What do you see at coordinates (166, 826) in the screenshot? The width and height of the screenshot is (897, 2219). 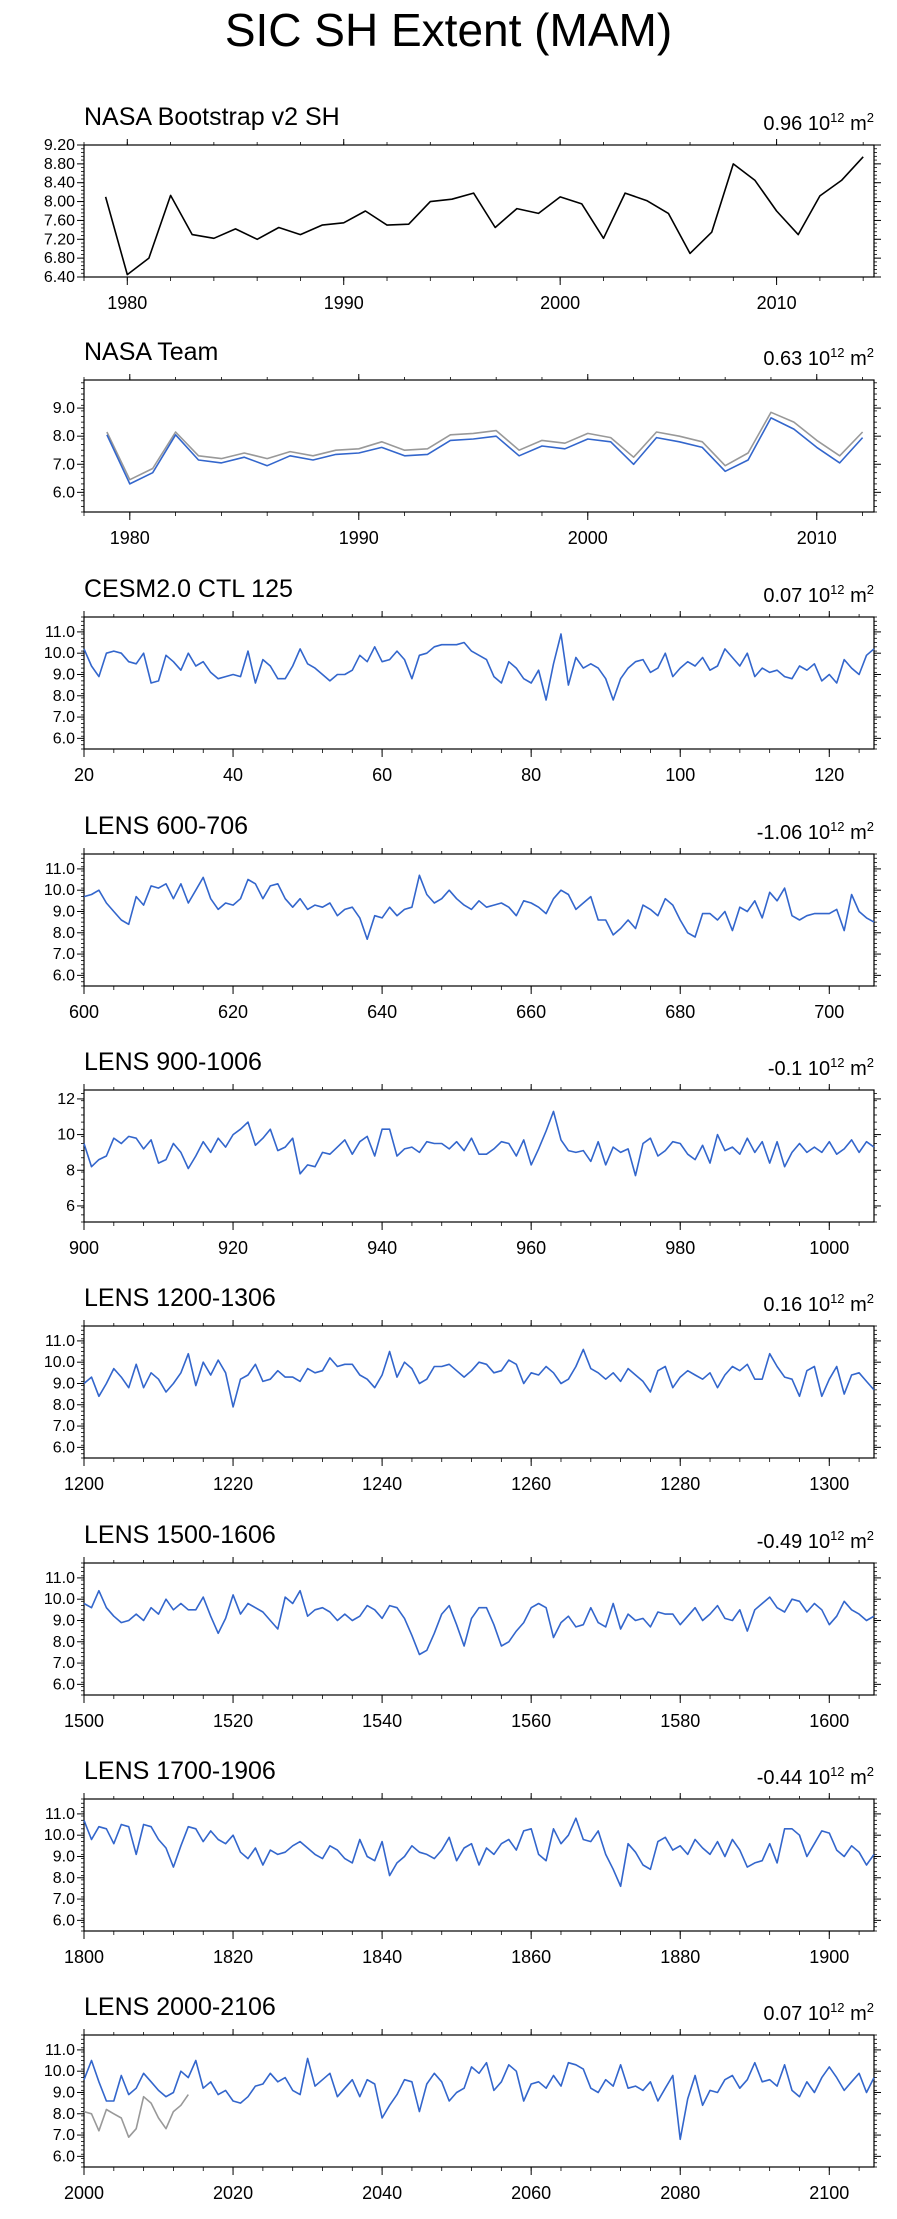 I see `panel-title: LENS 600-706` at bounding box center [166, 826].